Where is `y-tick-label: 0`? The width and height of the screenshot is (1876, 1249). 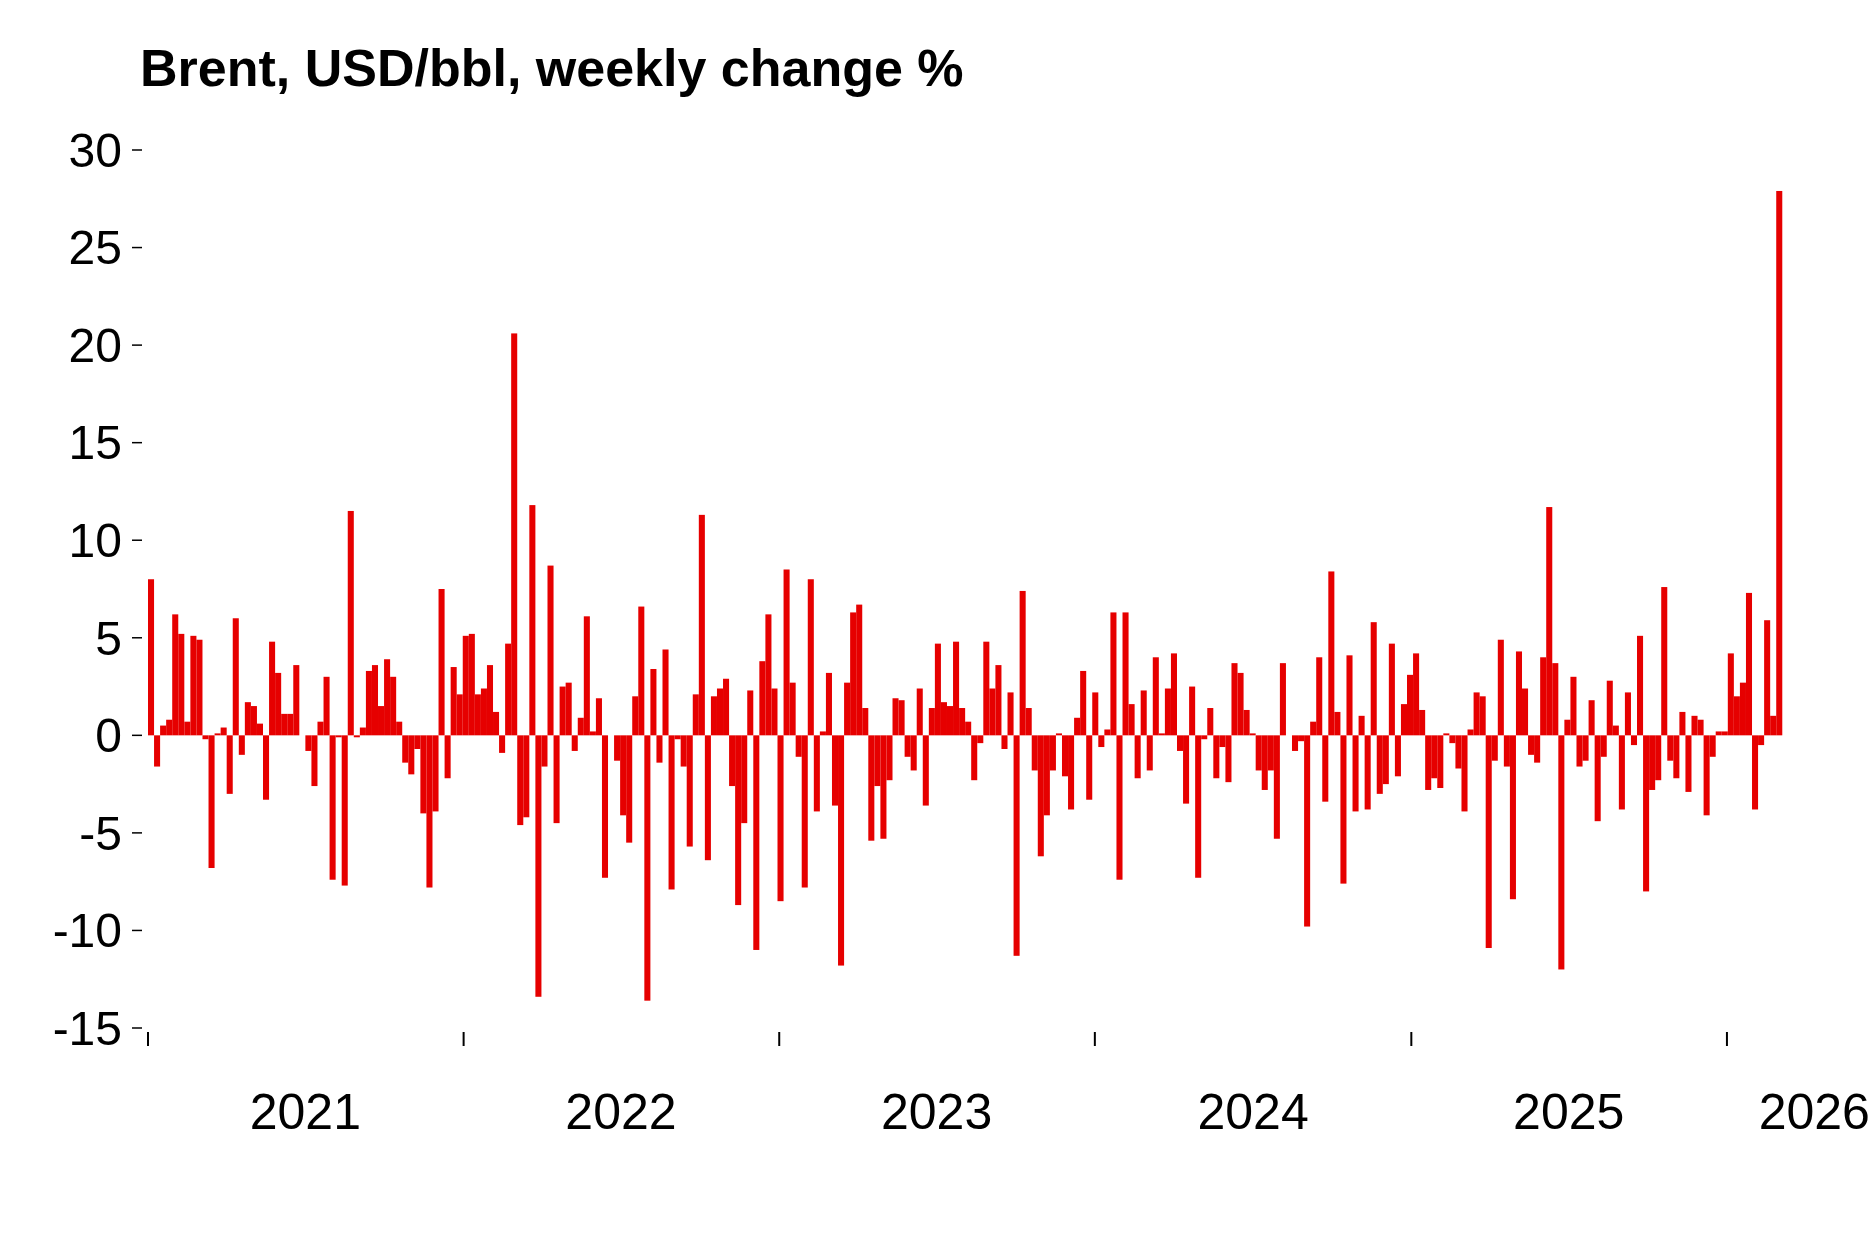
y-tick-label: 0 is located at coordinates (108, 736).